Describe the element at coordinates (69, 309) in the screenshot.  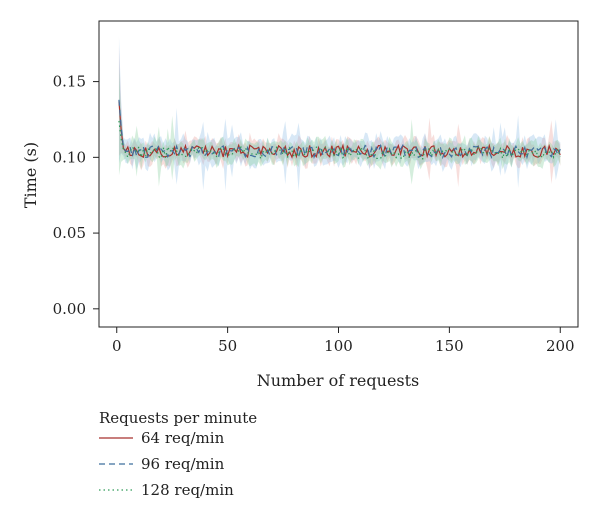
I see `y-tick-label: 0.00` at that location.